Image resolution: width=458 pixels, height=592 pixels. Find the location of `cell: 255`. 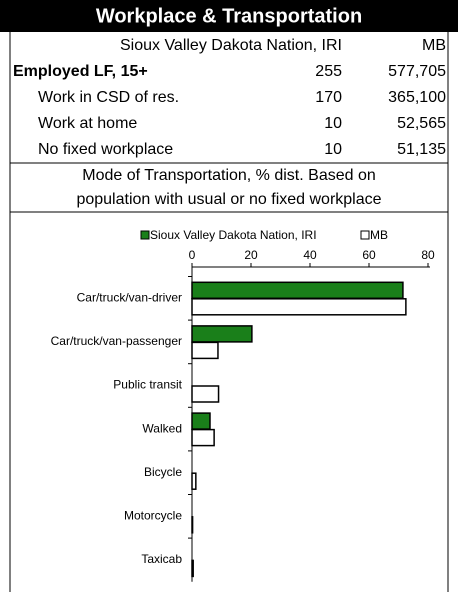

cell: 255 is located at coordinates (328, 71).